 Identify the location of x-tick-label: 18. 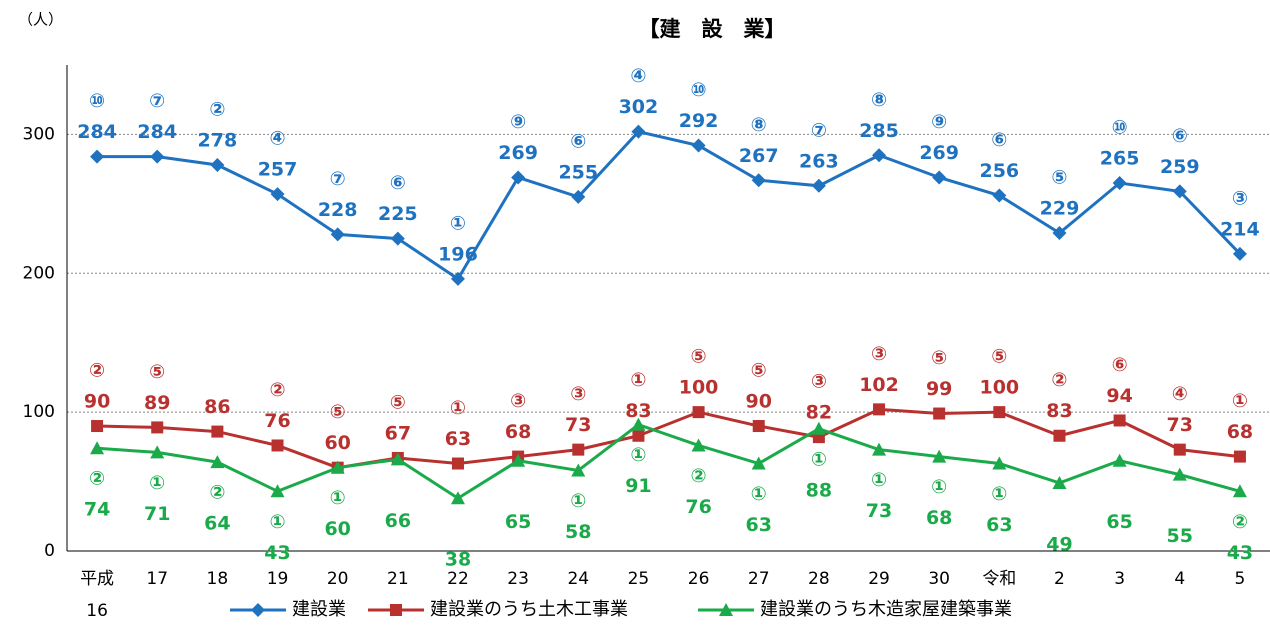
(218, 579).